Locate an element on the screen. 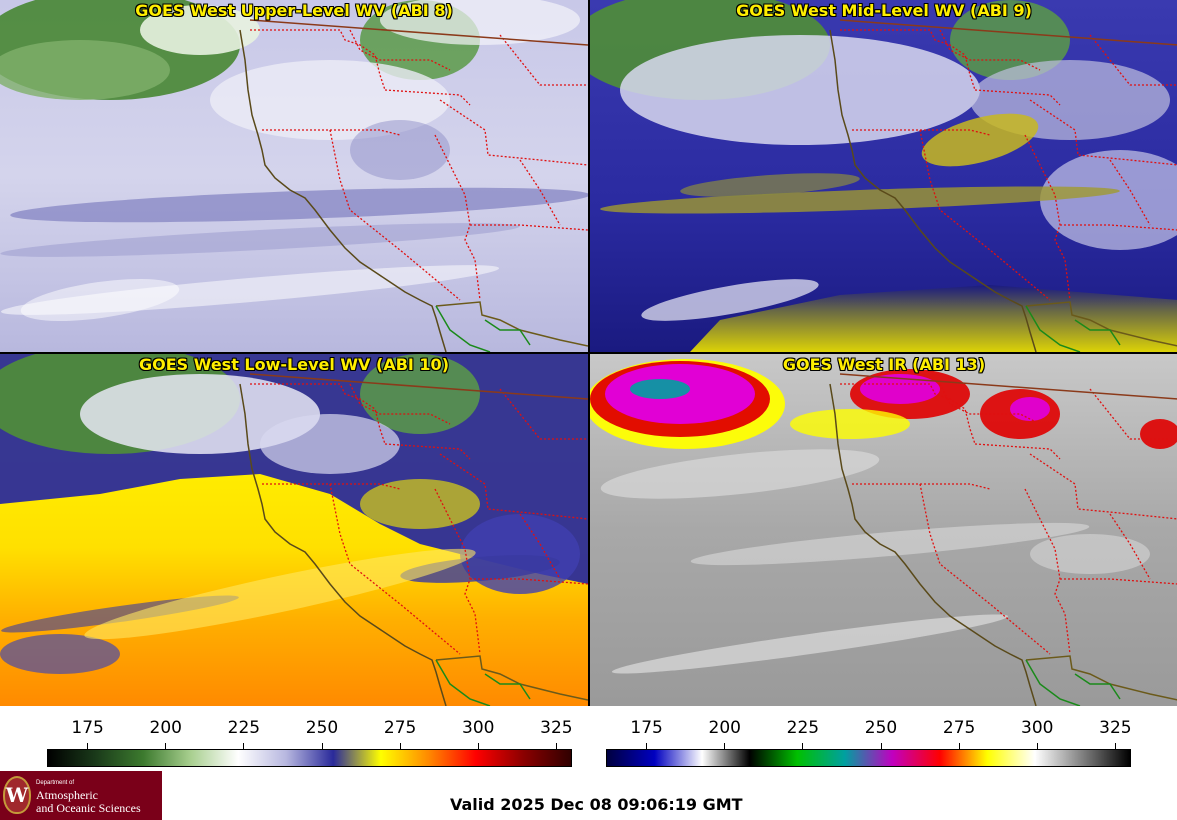 The image size is (1177, 820). logo-department: Department of is located at coordinates (55, 783).